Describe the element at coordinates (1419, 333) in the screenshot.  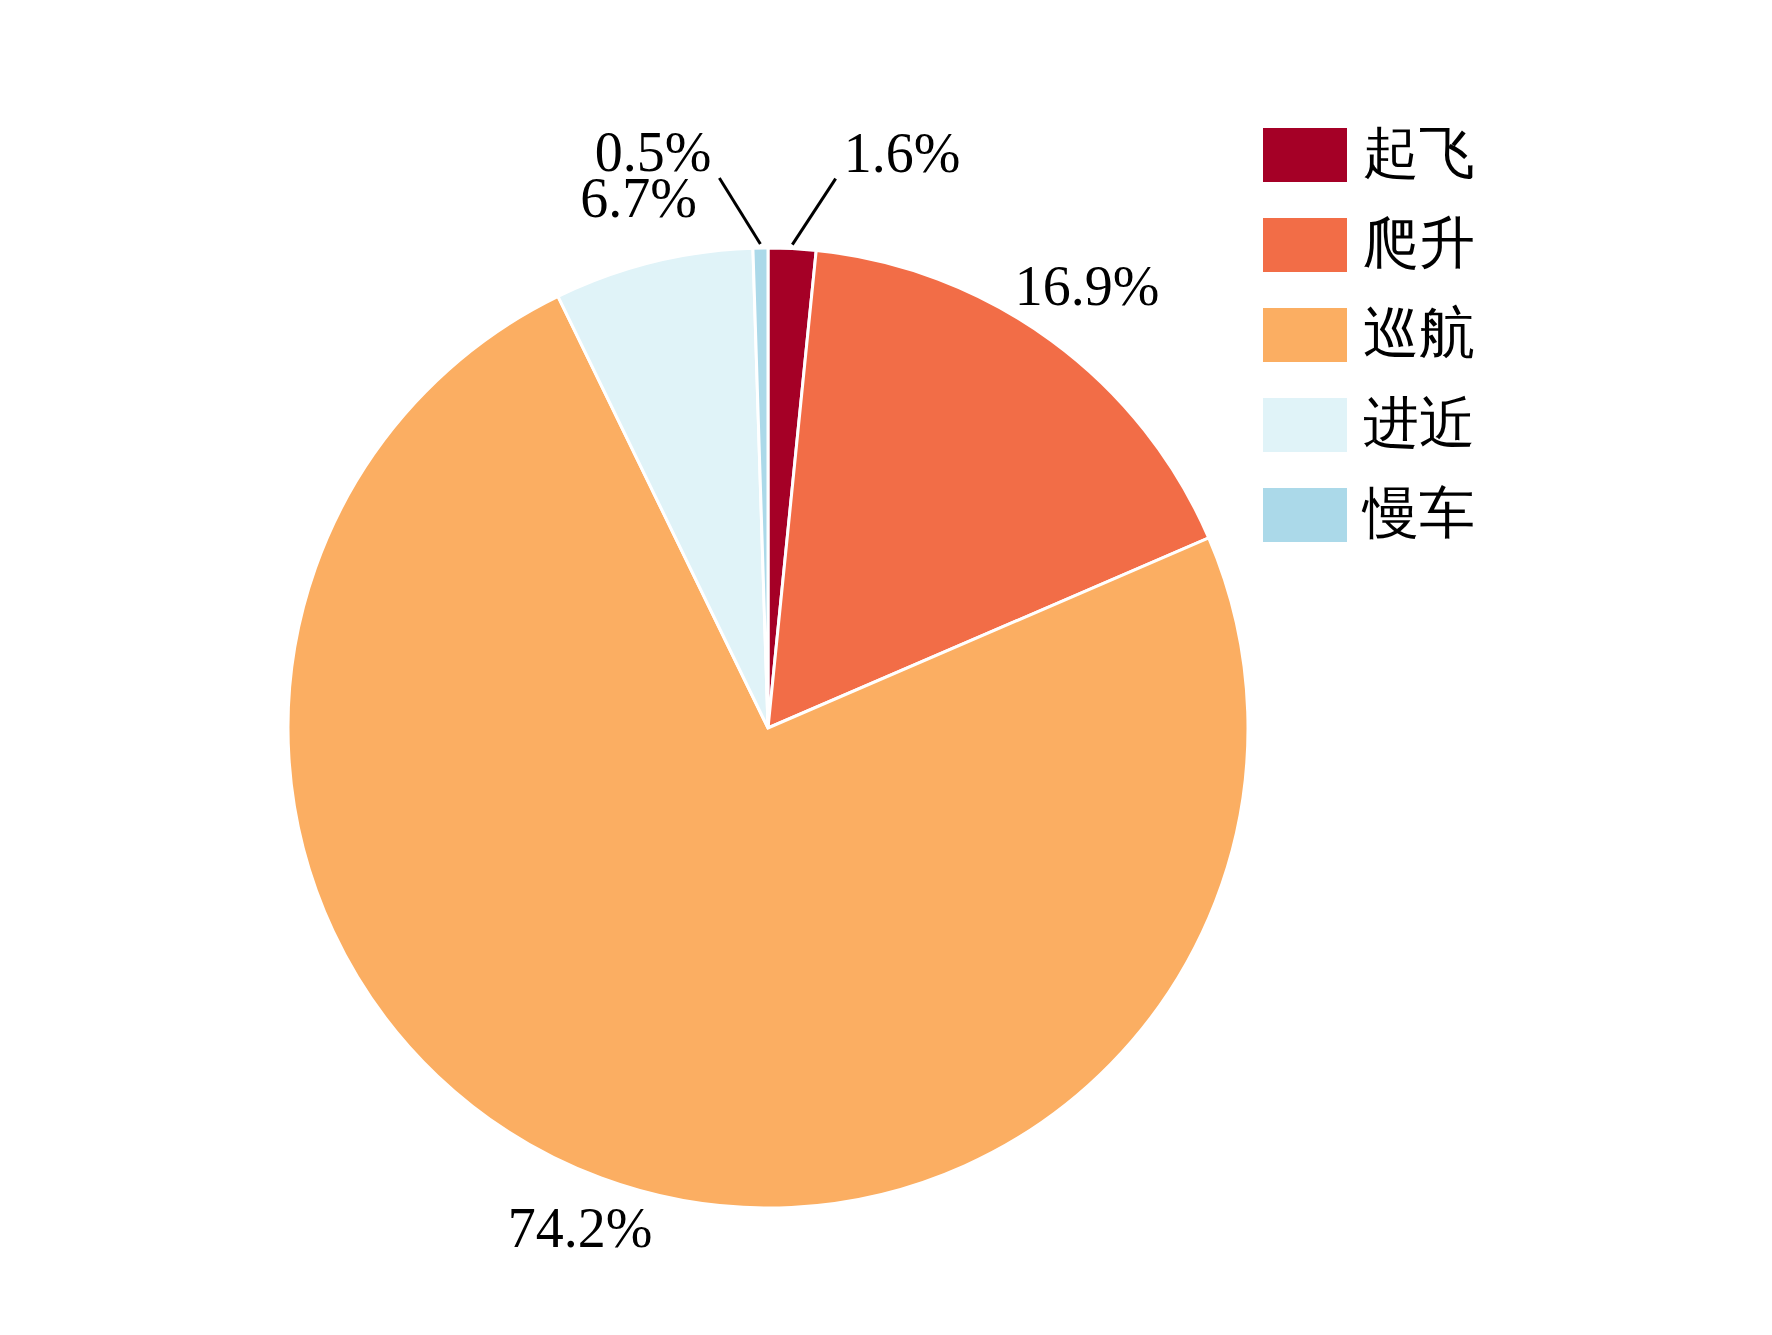
I see `legend-label: 巡航` at that location.